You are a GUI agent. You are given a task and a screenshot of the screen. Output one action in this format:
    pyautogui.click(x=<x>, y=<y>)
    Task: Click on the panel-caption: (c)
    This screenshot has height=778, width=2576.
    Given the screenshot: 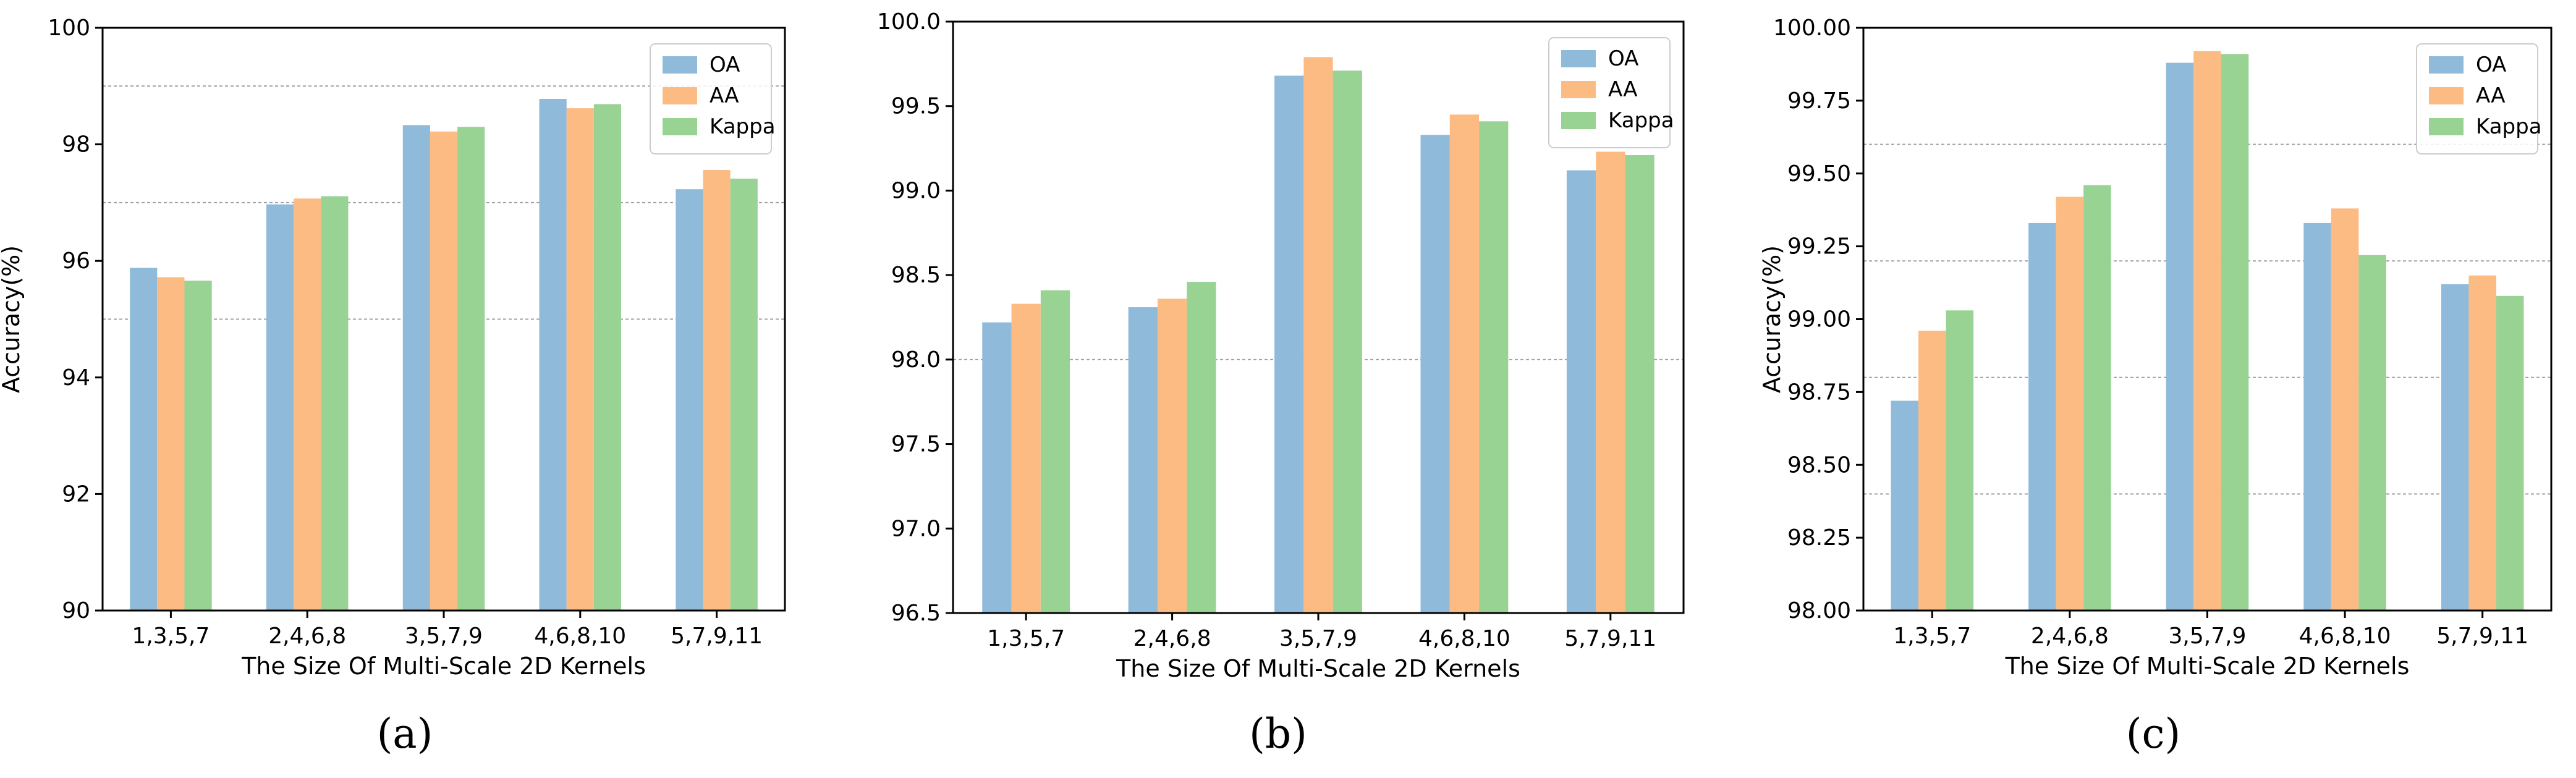 What is the action you would take?
    pyautogui.click(x=2153, y=734)
    